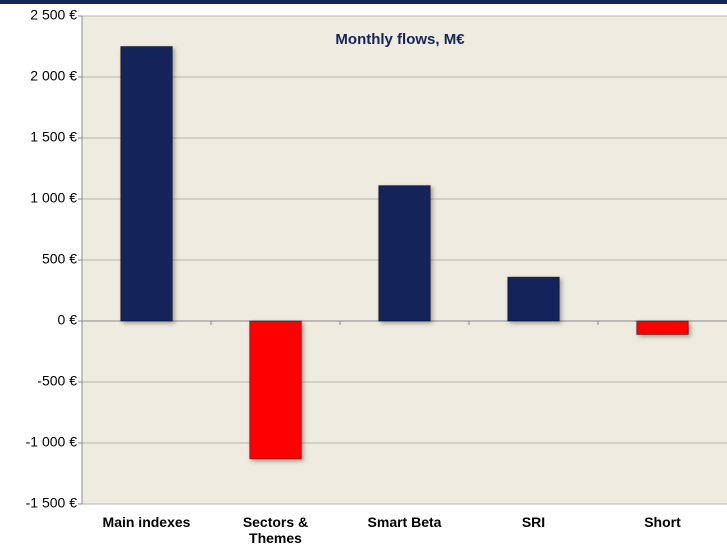 The height and width of the screenshot is (548, 727). Describe the element at coordinates (533, 522) in the screenshot. I see `x-tick-label: SRI` at that location.